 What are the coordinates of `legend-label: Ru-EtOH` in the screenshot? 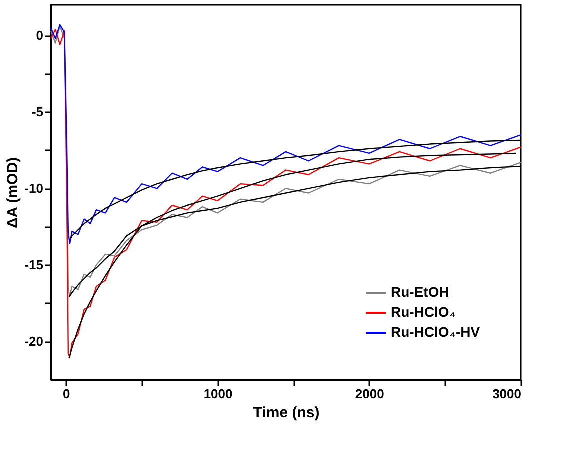 It's located at (420, 292).